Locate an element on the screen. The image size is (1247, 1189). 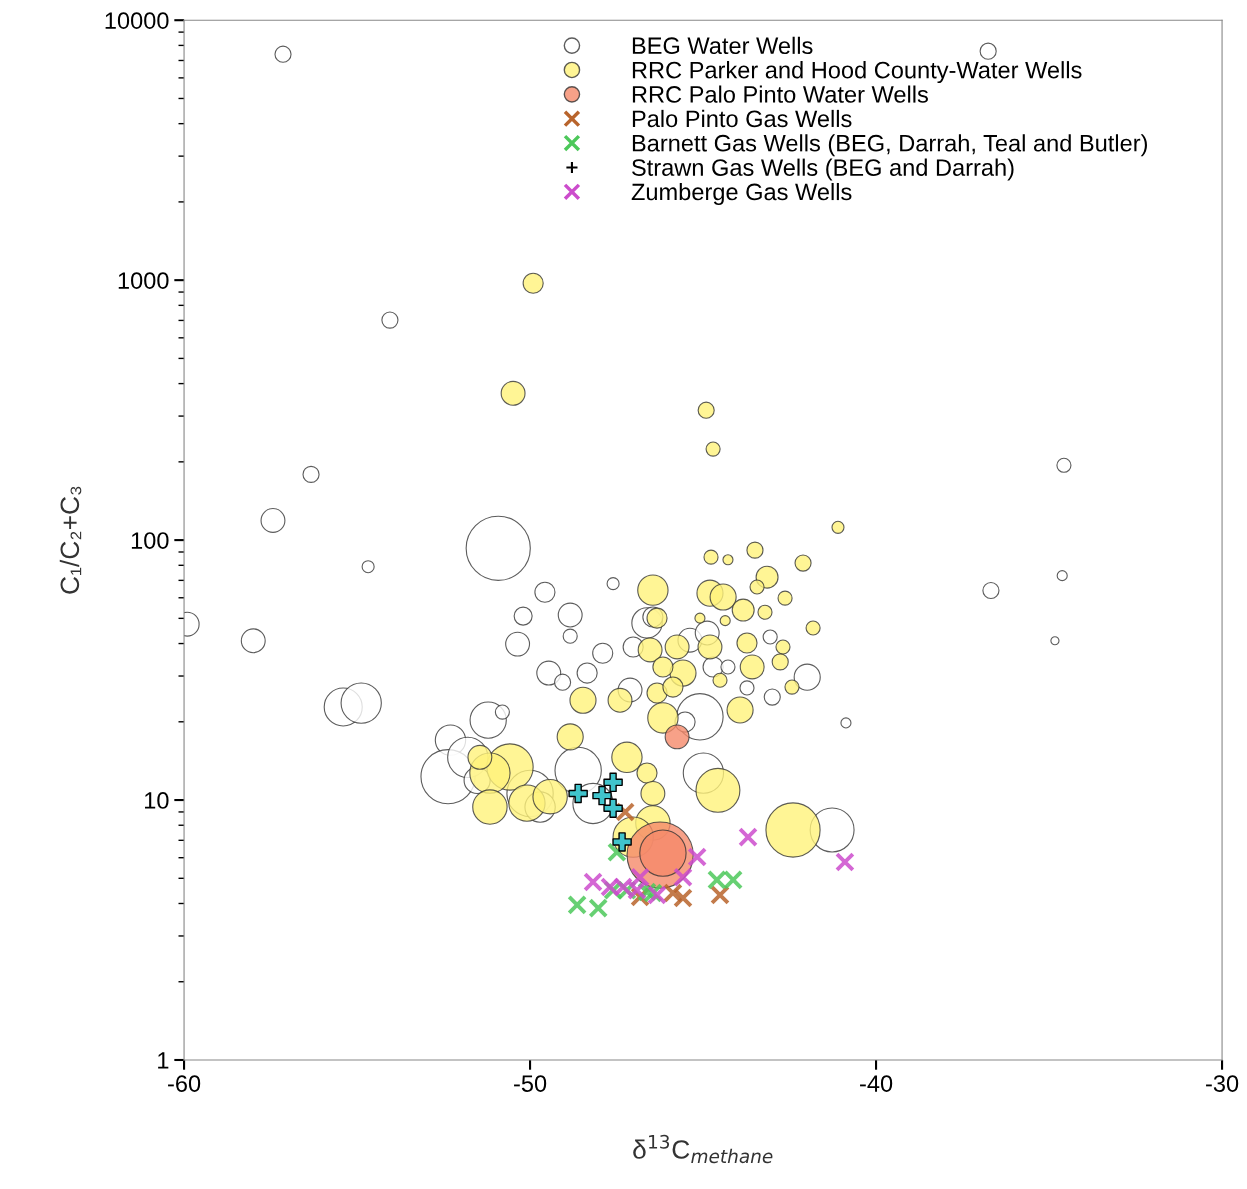
legend-label: Barnett Gas Wells (BEG, Darrah, Teal and Butler) is located at coordinates (889, 145).